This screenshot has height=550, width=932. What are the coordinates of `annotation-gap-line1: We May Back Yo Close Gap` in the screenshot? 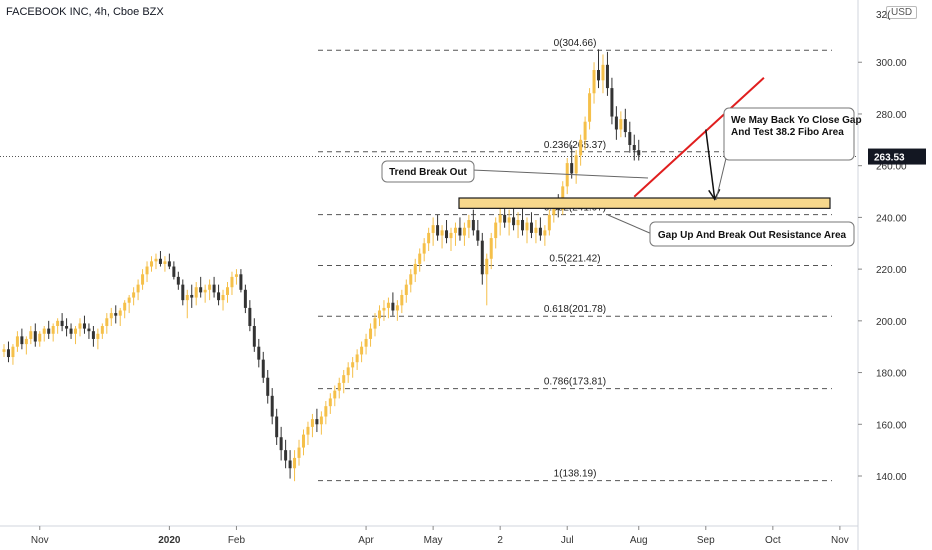 It's located at (796, 120).